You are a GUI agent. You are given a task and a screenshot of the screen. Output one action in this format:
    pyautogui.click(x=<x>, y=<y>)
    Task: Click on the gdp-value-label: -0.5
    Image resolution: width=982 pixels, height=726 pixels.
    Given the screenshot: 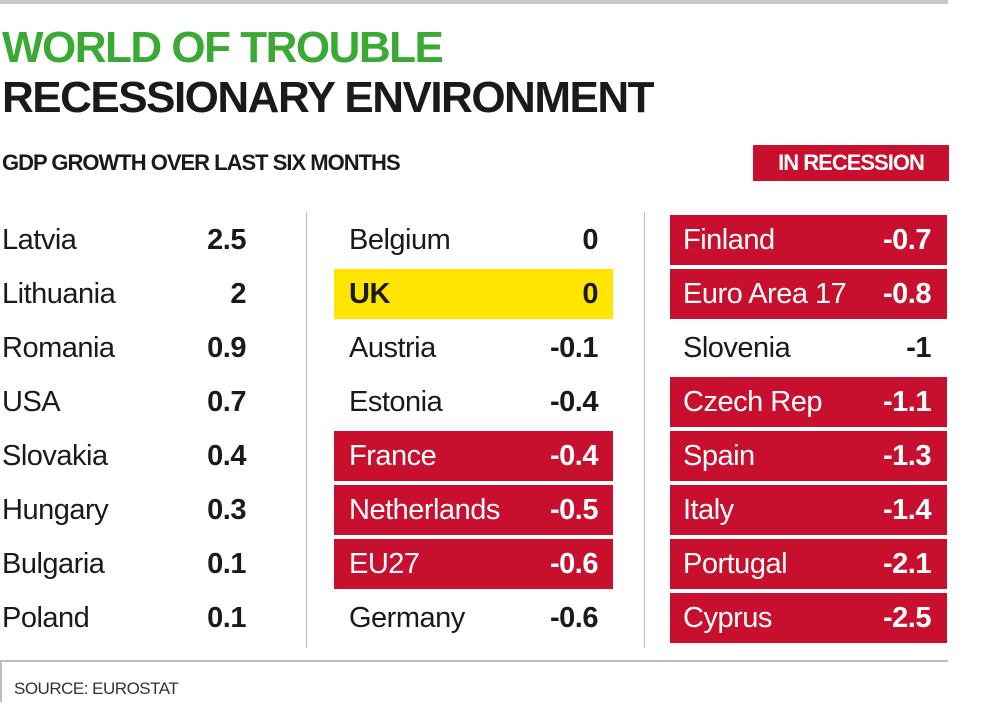 What is the action you would take?
    pyautogui.click(x=574, y=509)
    